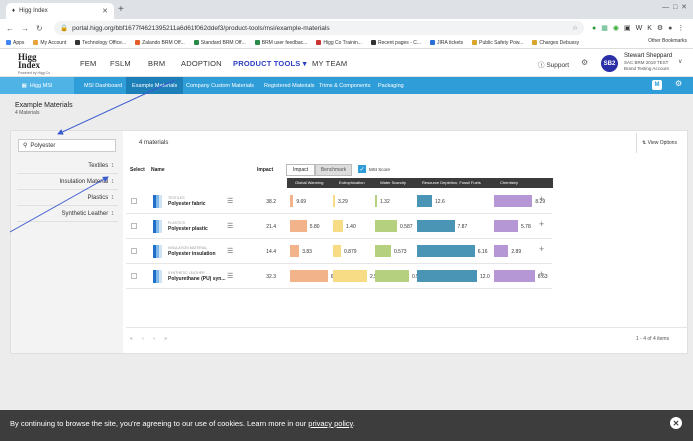 The width and height of the screenshot is (693, 441). What do you see at coordinates (345, 85) in the screenshot?
I see `tab-trims-components: Trims & Components` at bounding box center [345, 85].